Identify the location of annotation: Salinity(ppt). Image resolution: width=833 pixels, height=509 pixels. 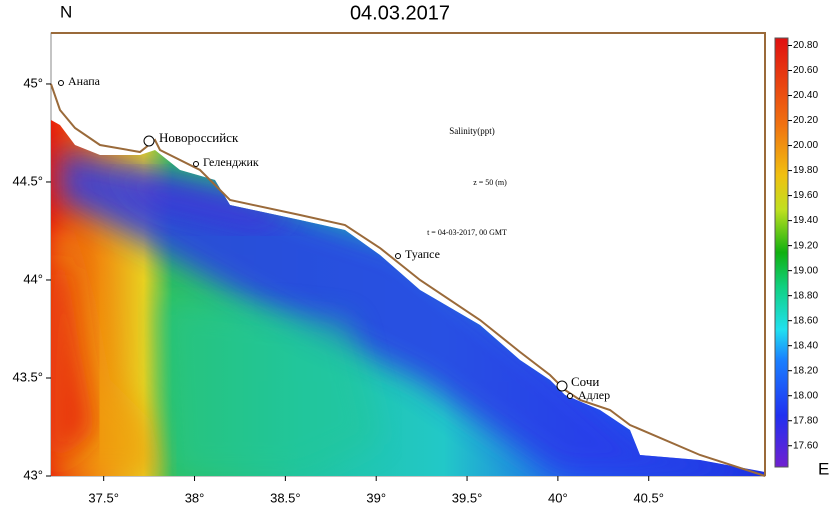
(472, 131).